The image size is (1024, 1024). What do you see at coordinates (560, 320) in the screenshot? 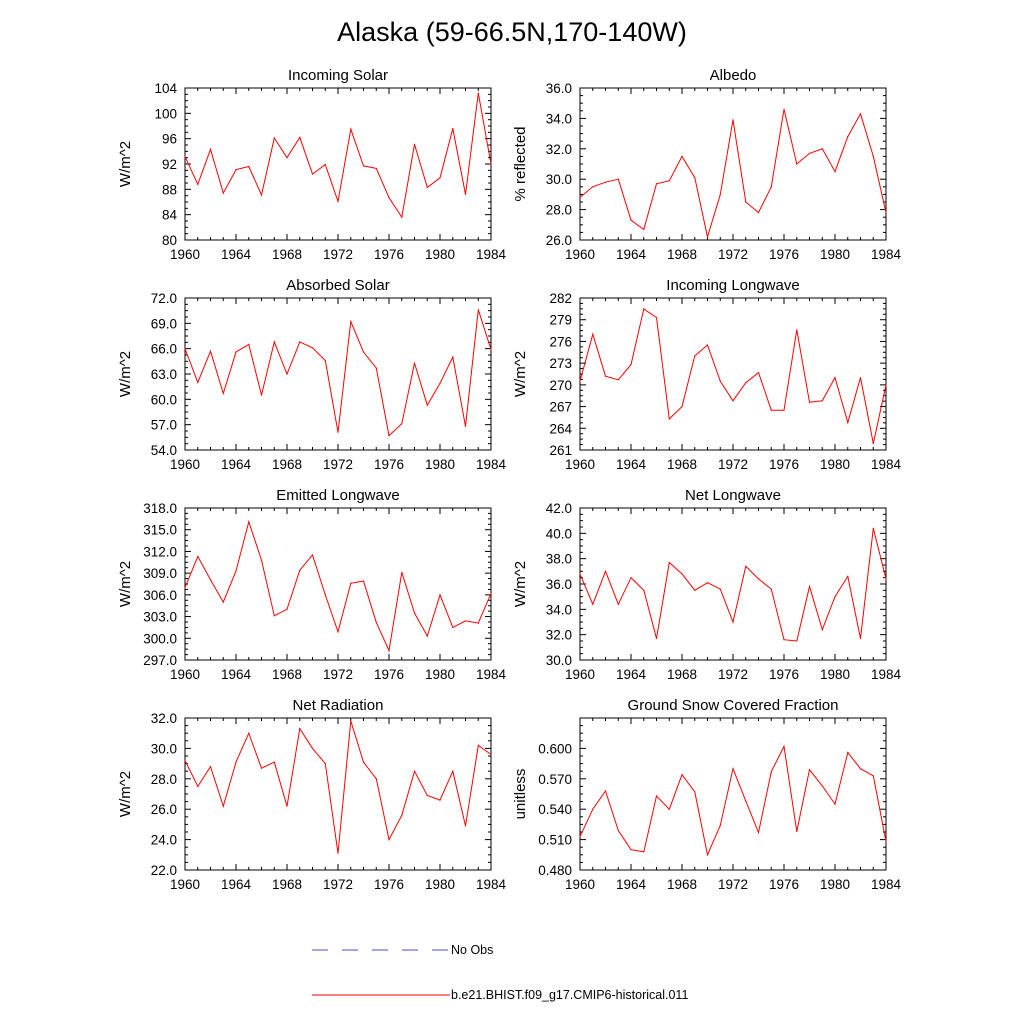
I see `y-tick-label: 279` at bounding box center [560, 320].